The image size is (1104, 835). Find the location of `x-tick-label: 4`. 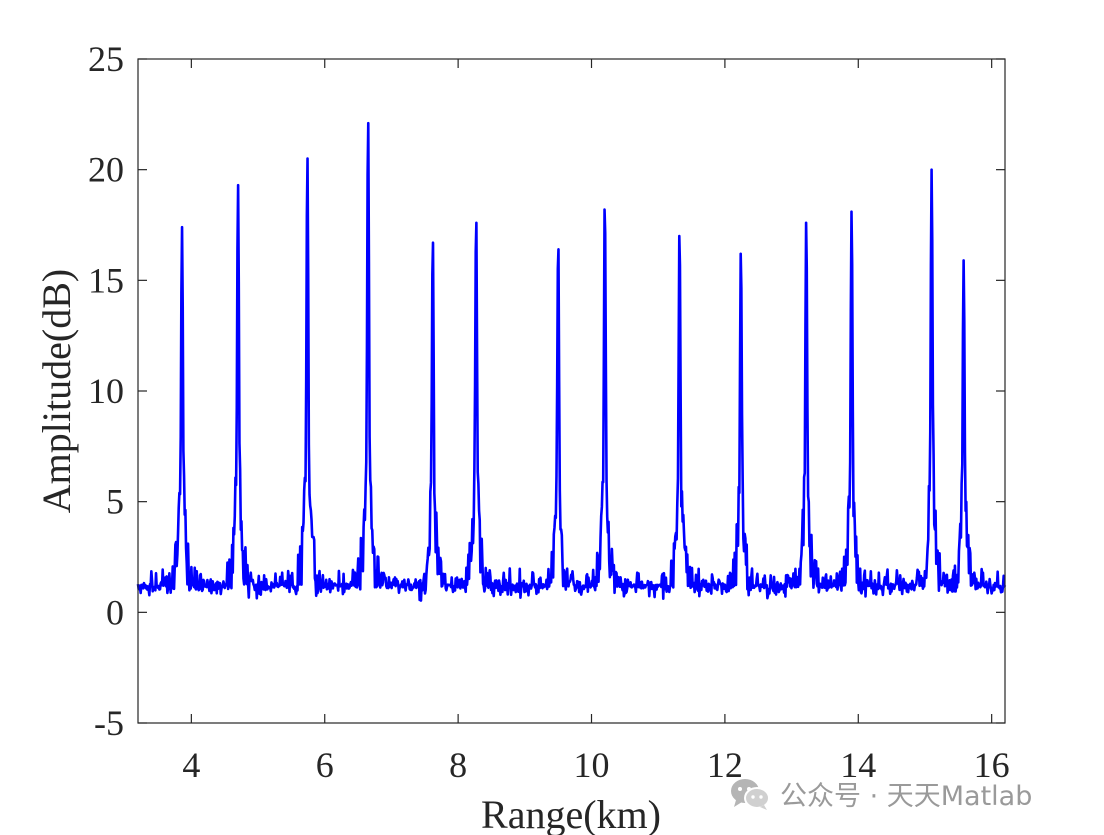

x-tick-label: 4 is located at coordinates (191, 765).